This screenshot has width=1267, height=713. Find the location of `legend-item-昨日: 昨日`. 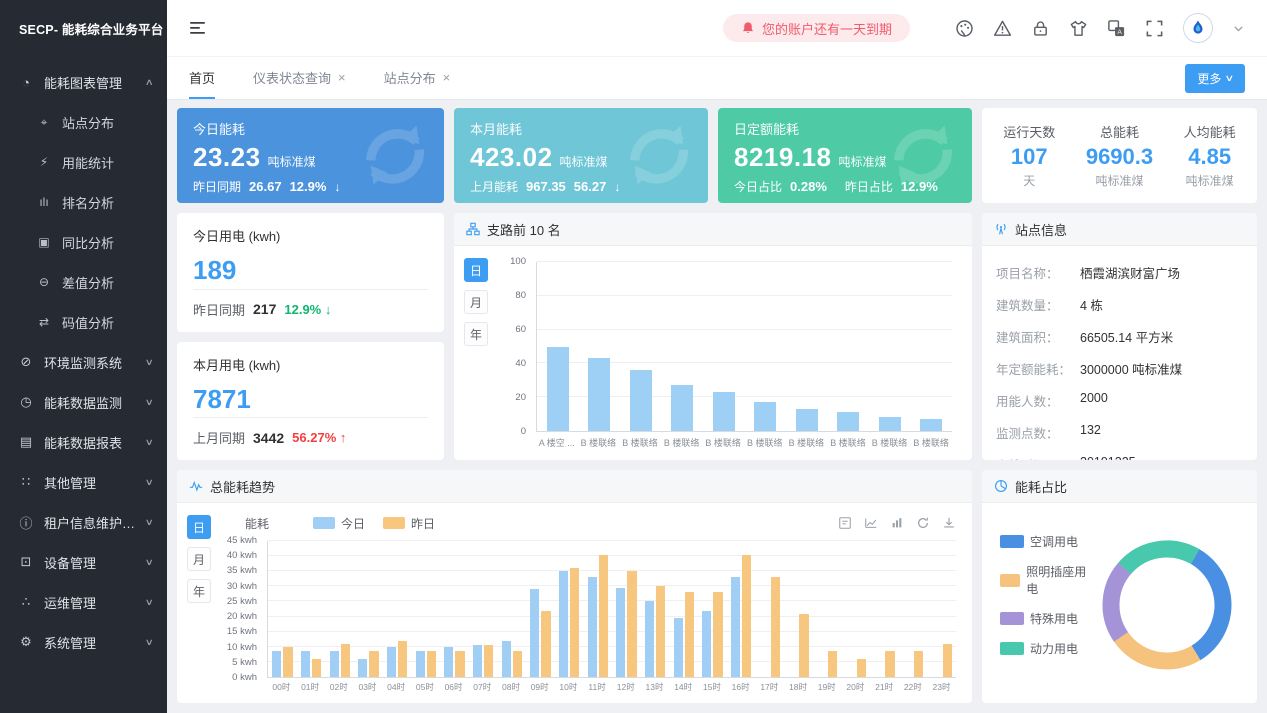

legend-item-昨日: 昨日 is located at coordinates (409, 523).